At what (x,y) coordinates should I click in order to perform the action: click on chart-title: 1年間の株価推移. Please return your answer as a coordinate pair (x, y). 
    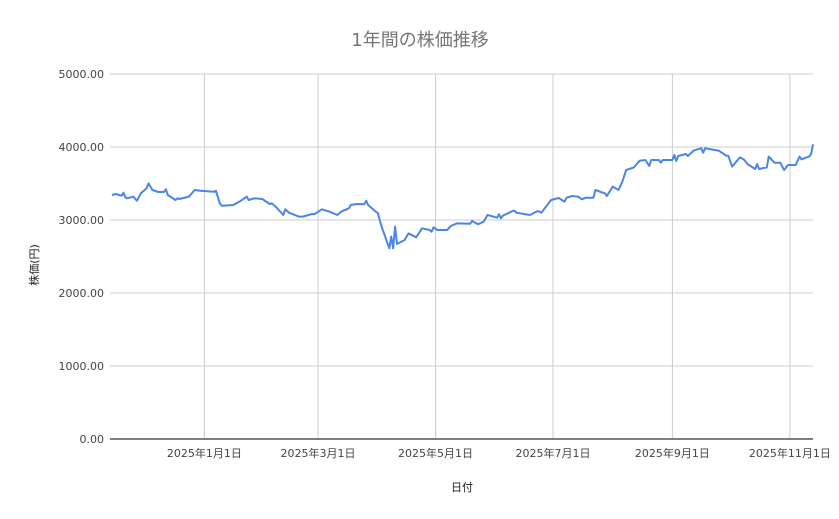
    Looking at the image, I should click on (419, 40).